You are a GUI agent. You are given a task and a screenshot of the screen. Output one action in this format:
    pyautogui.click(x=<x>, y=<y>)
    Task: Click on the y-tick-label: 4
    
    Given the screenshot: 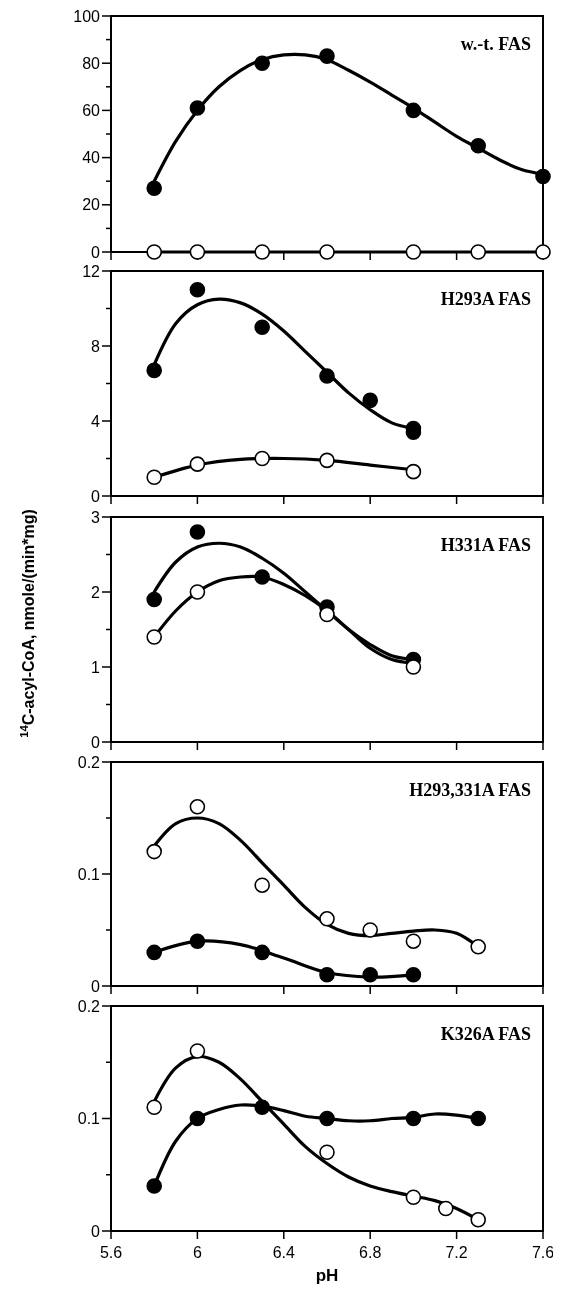 What is the action you would take?
    pyautogui.click(x=96, y=421)
    